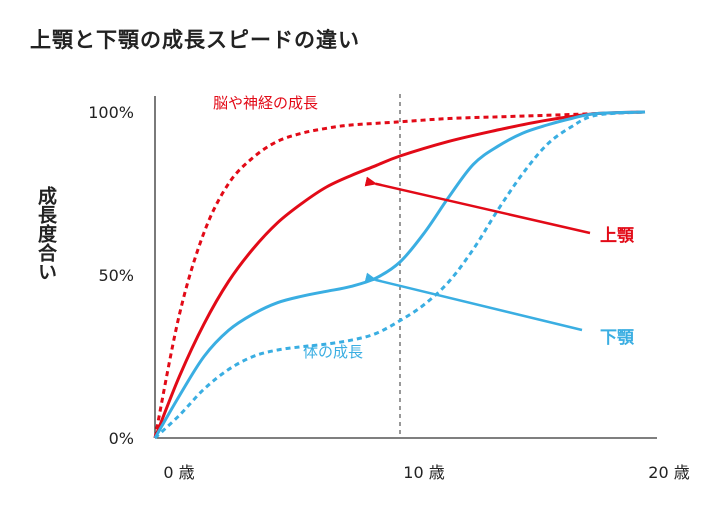  Describe the element at coordinates (46, 233) in the screenshot. I see `y-axis-label: 成長度合い` at that location.